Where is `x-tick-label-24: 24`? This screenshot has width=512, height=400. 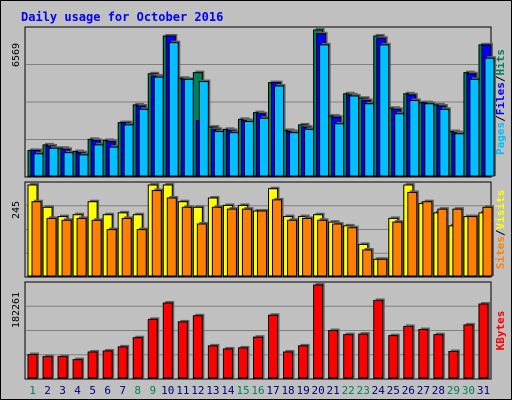
x-tick-label-24: 24 is located at coordinates (379, 390).